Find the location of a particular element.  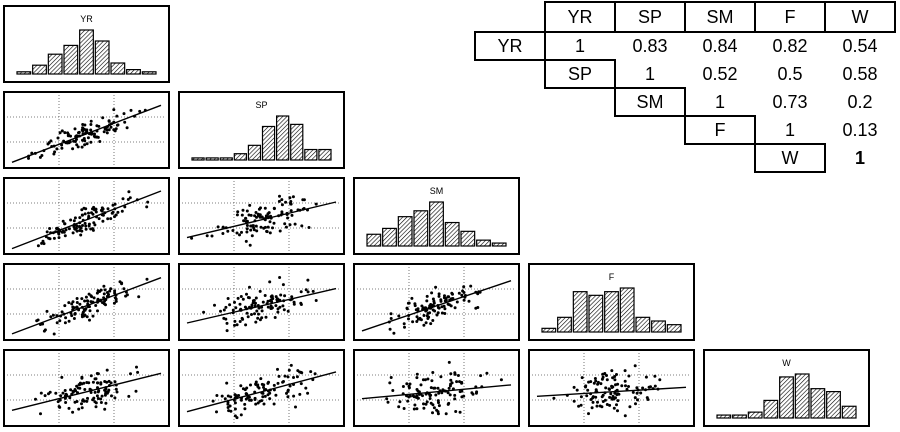

corr-value: 0.5 is located at coordinates (789, 74).